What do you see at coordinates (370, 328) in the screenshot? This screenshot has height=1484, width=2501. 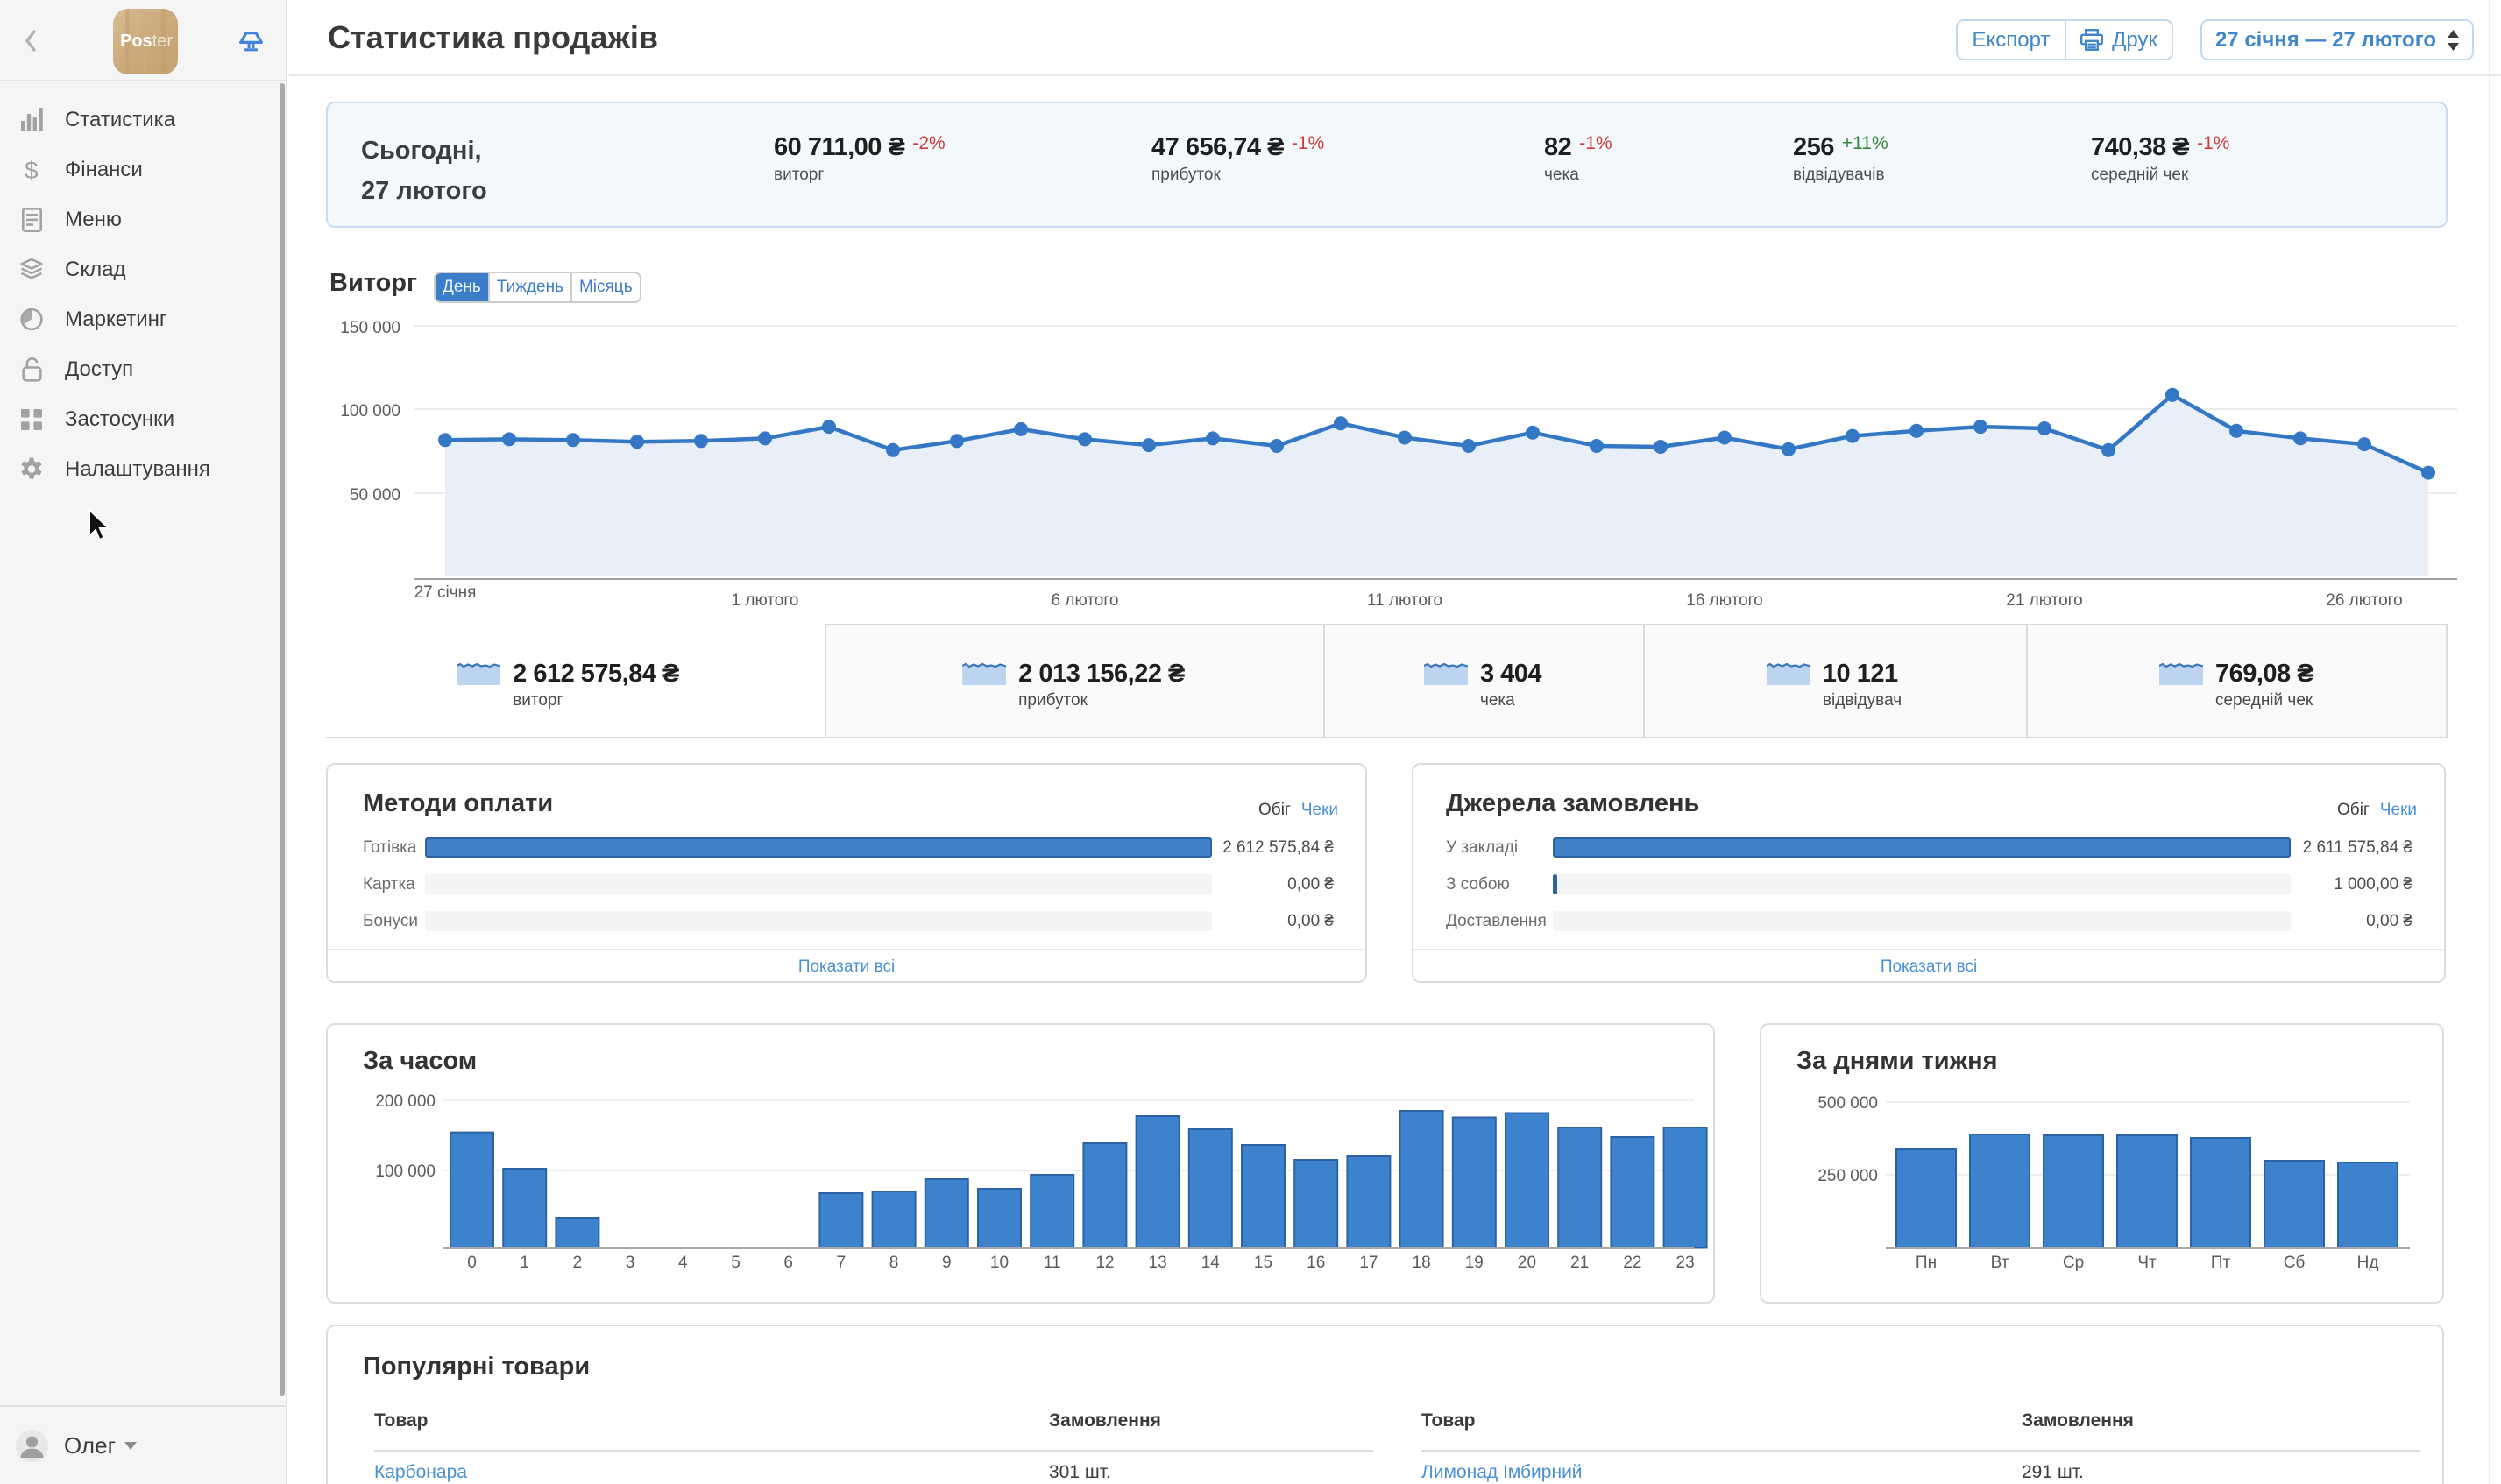 I see `svg-text: 150 000` at bounding box center [370, 328].